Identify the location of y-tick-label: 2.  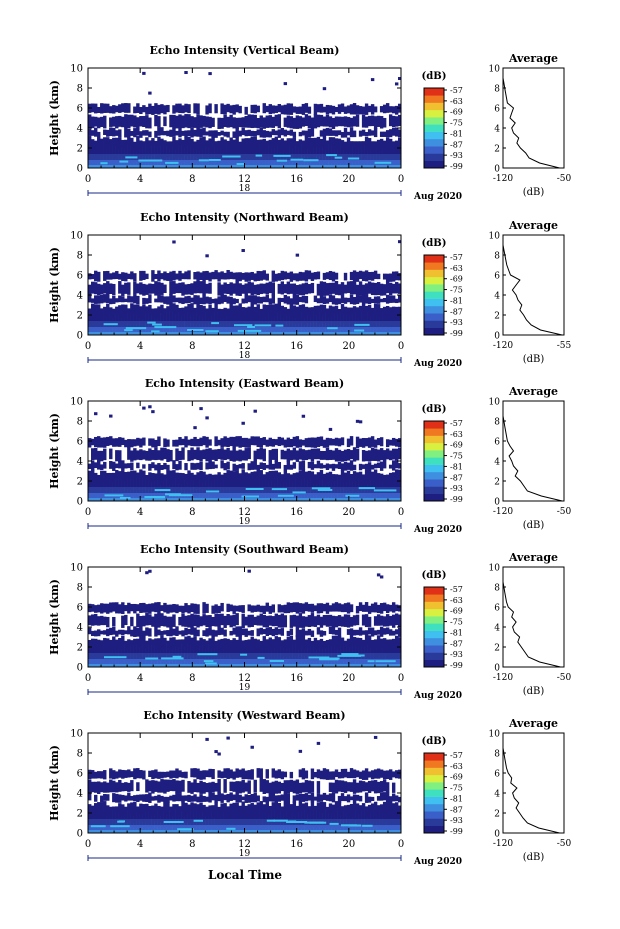
(80, 648).